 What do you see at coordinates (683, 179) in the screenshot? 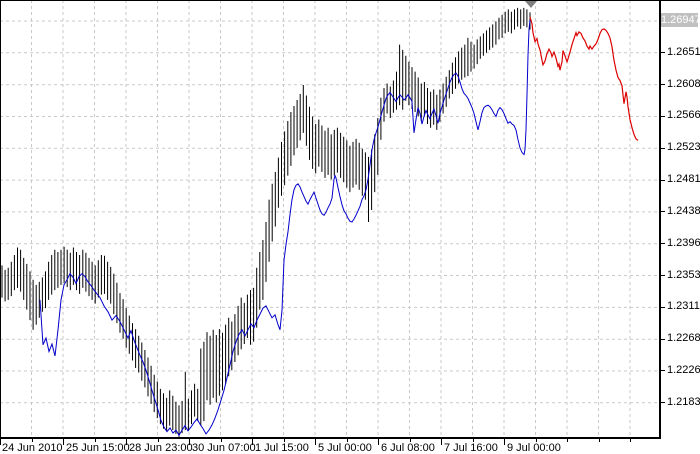
I see `price-scale-label: 1.24810` at bounding box center [683, 179].